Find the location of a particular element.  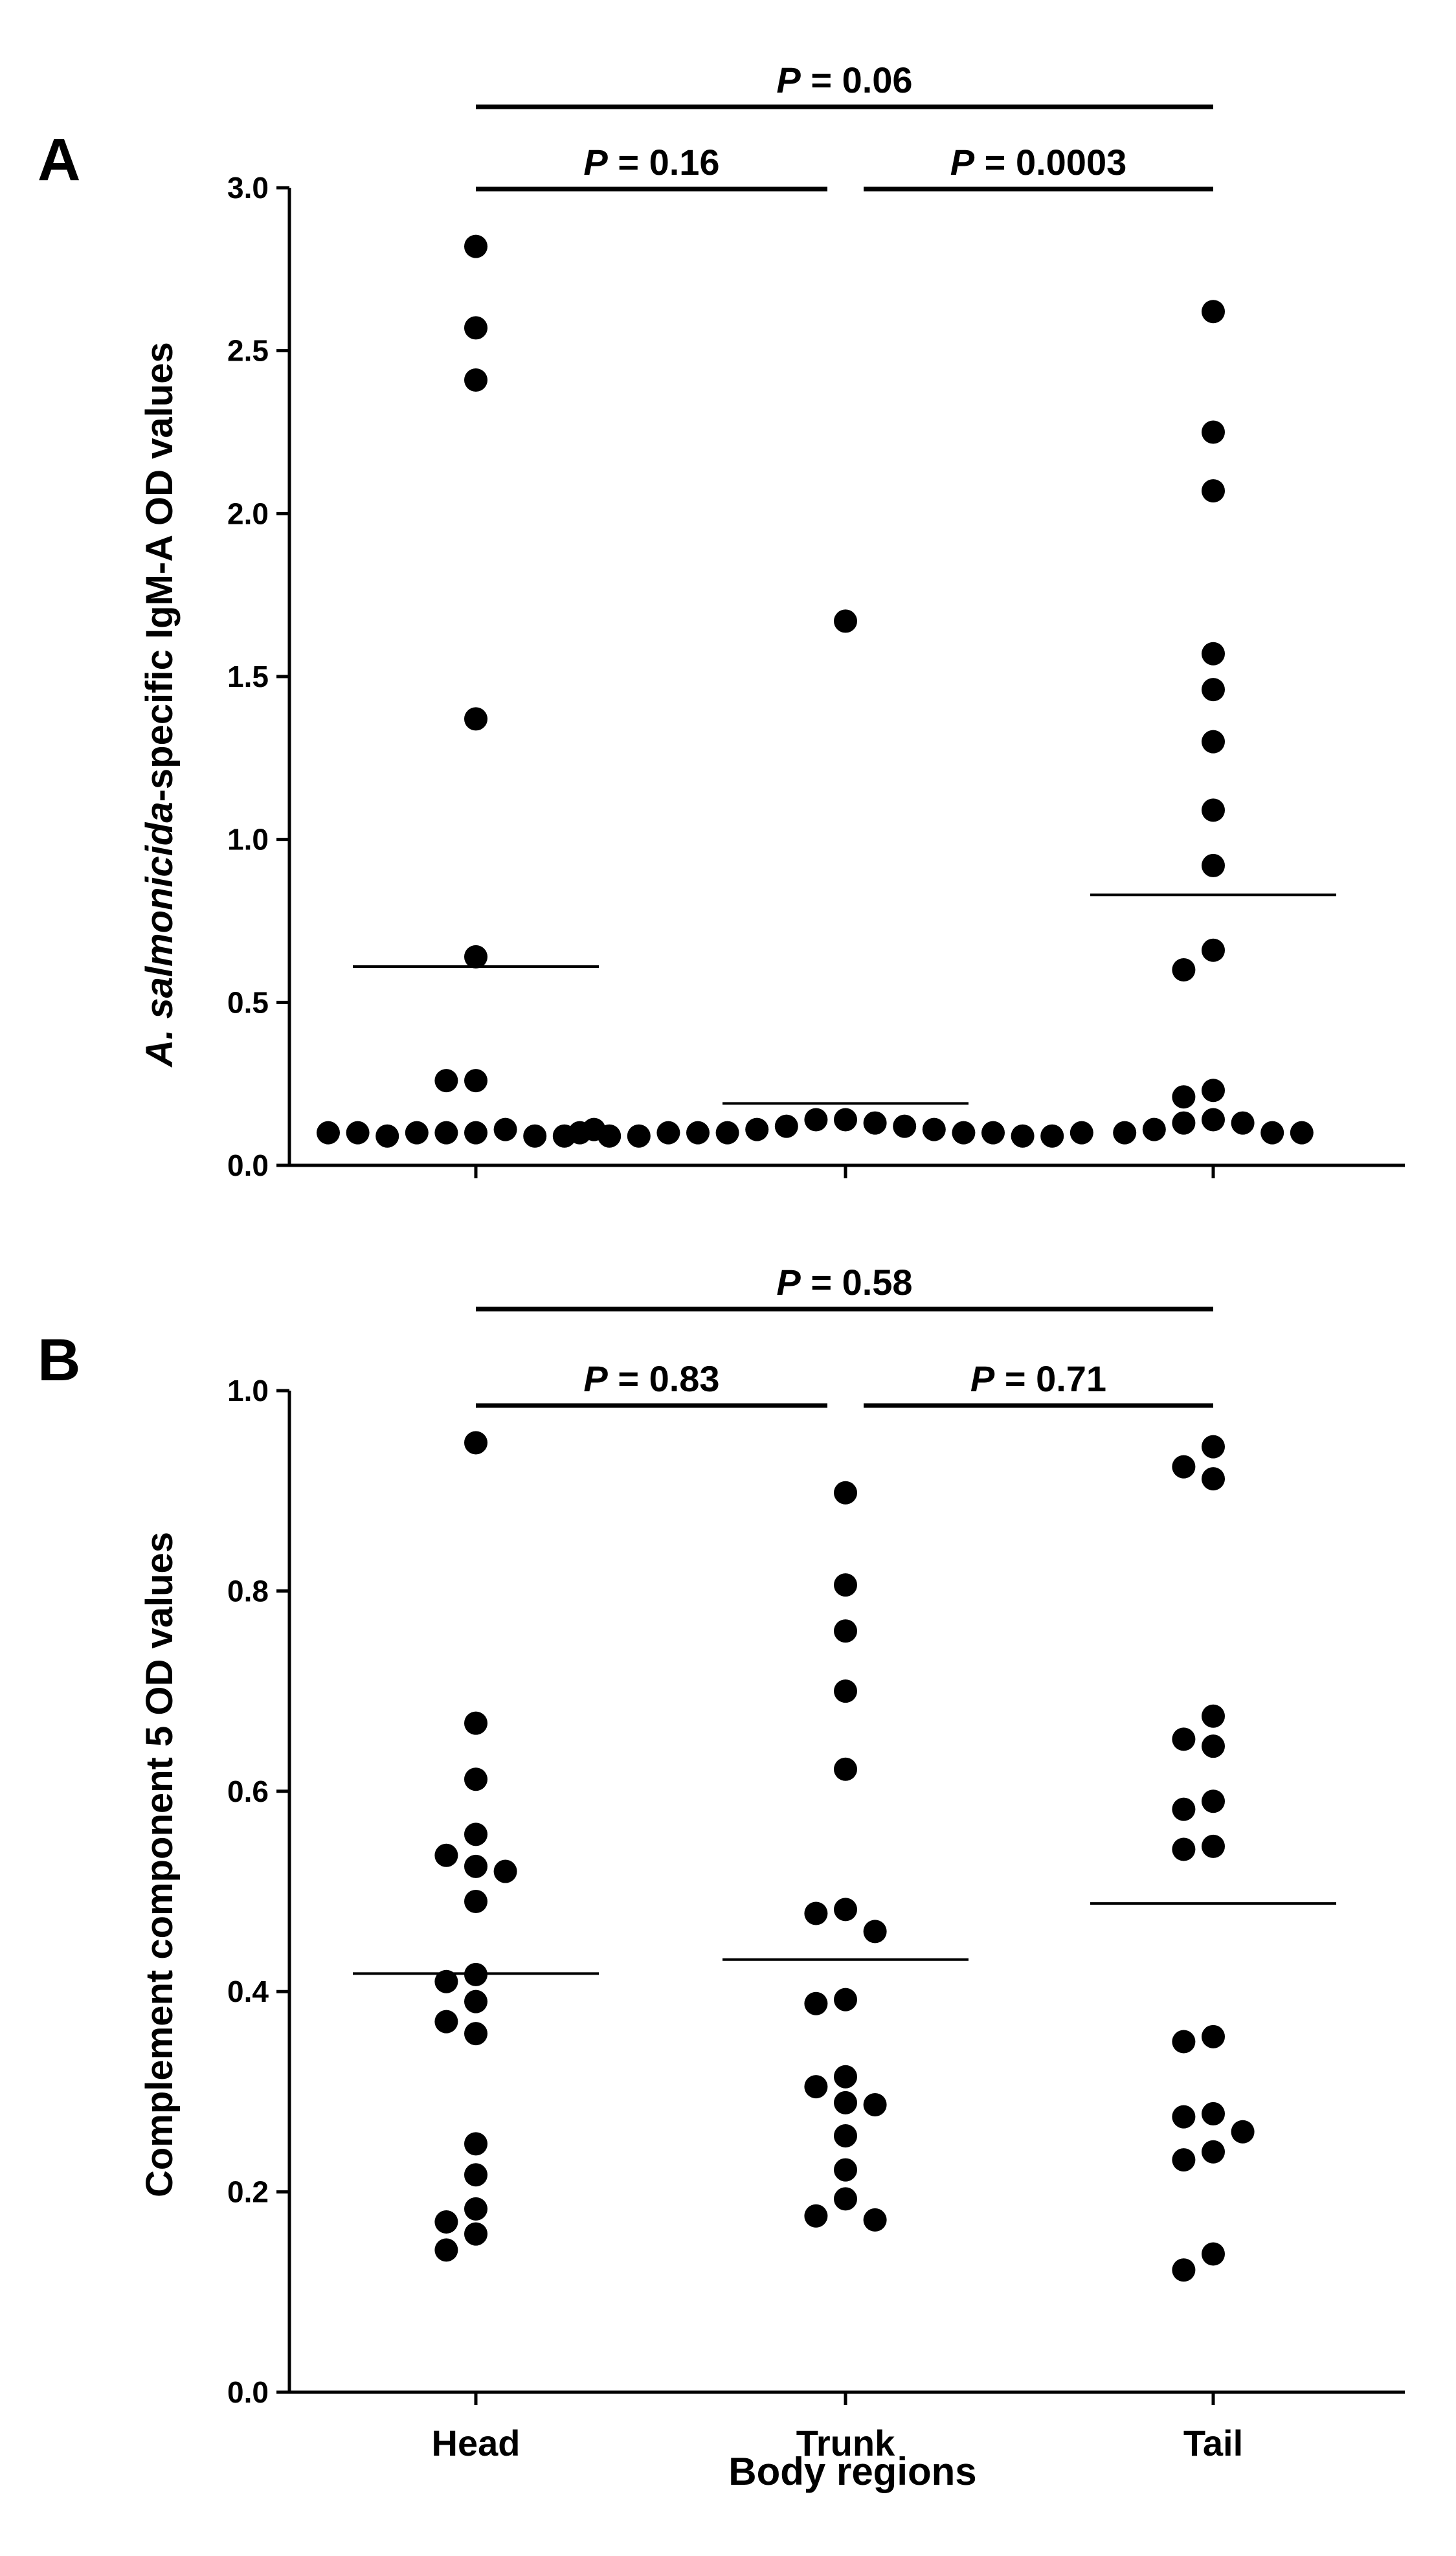

panel-b-p-value-head-trunk: P = 0.83 is located at coordinates (651, 1378).